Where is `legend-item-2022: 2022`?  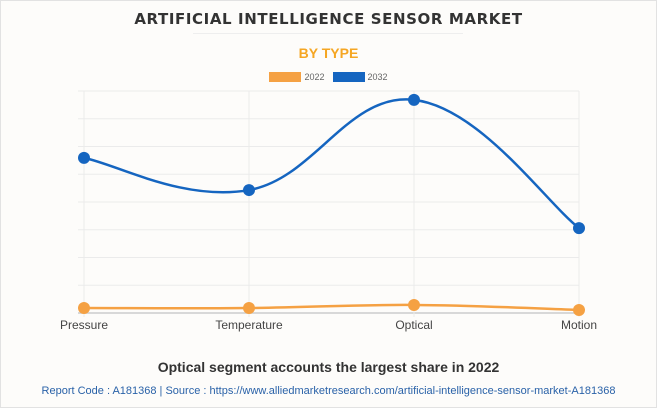 legend-item-2022: 2022 is located at coordinates (297, 77).